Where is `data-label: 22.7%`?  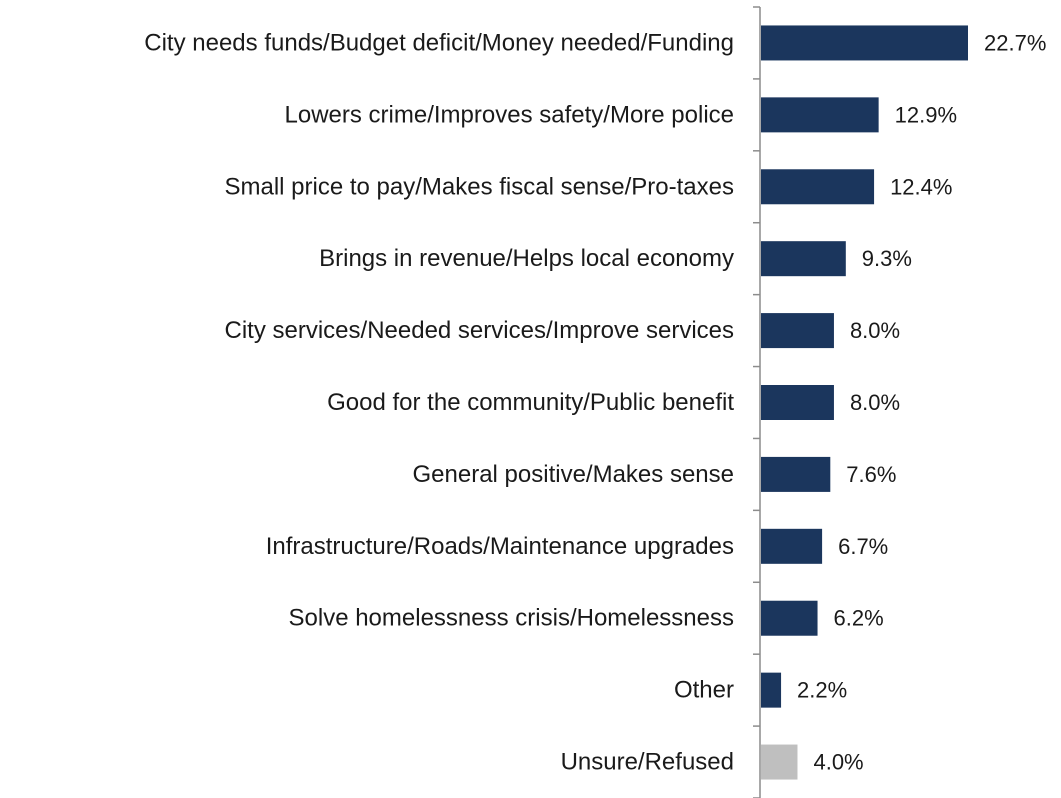
data-label: 22.7% is located at coordinates (1015, 42).